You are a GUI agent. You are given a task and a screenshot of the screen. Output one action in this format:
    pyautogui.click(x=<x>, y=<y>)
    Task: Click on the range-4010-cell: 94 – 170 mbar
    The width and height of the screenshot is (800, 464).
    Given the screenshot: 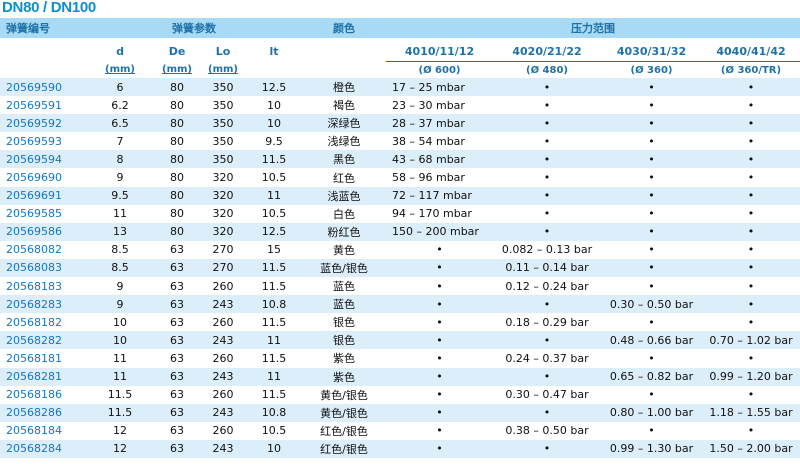 What is the action you would take?
    pyautogui.click(x=439, y=213)
    